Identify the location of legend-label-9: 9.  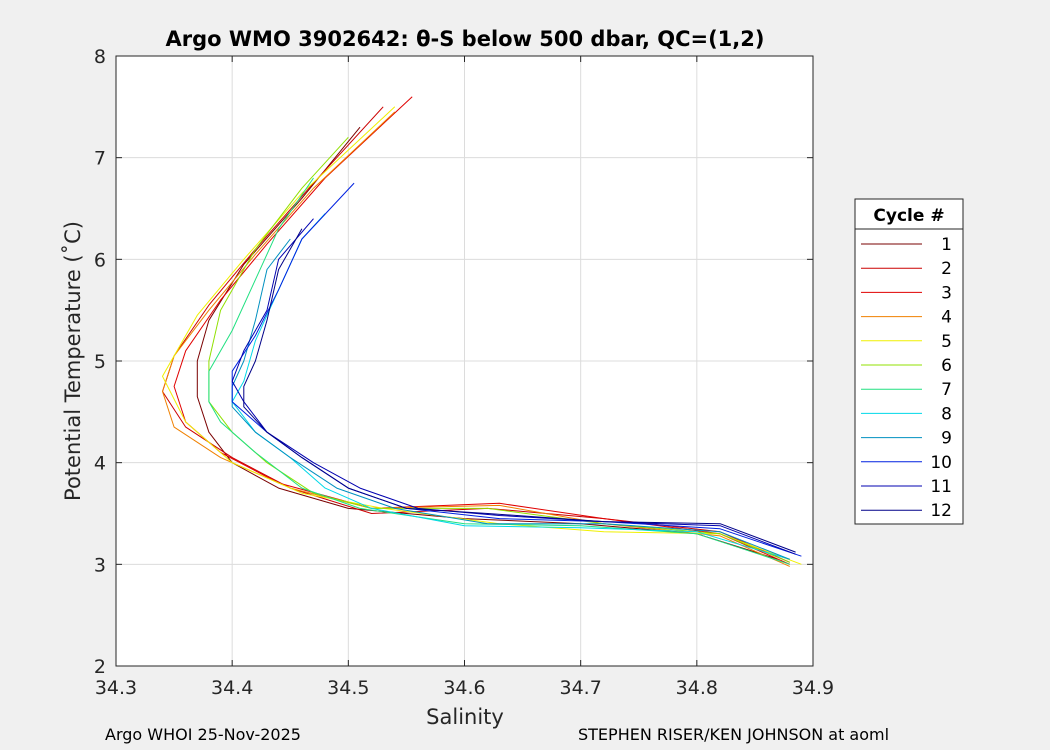
(946, 439).